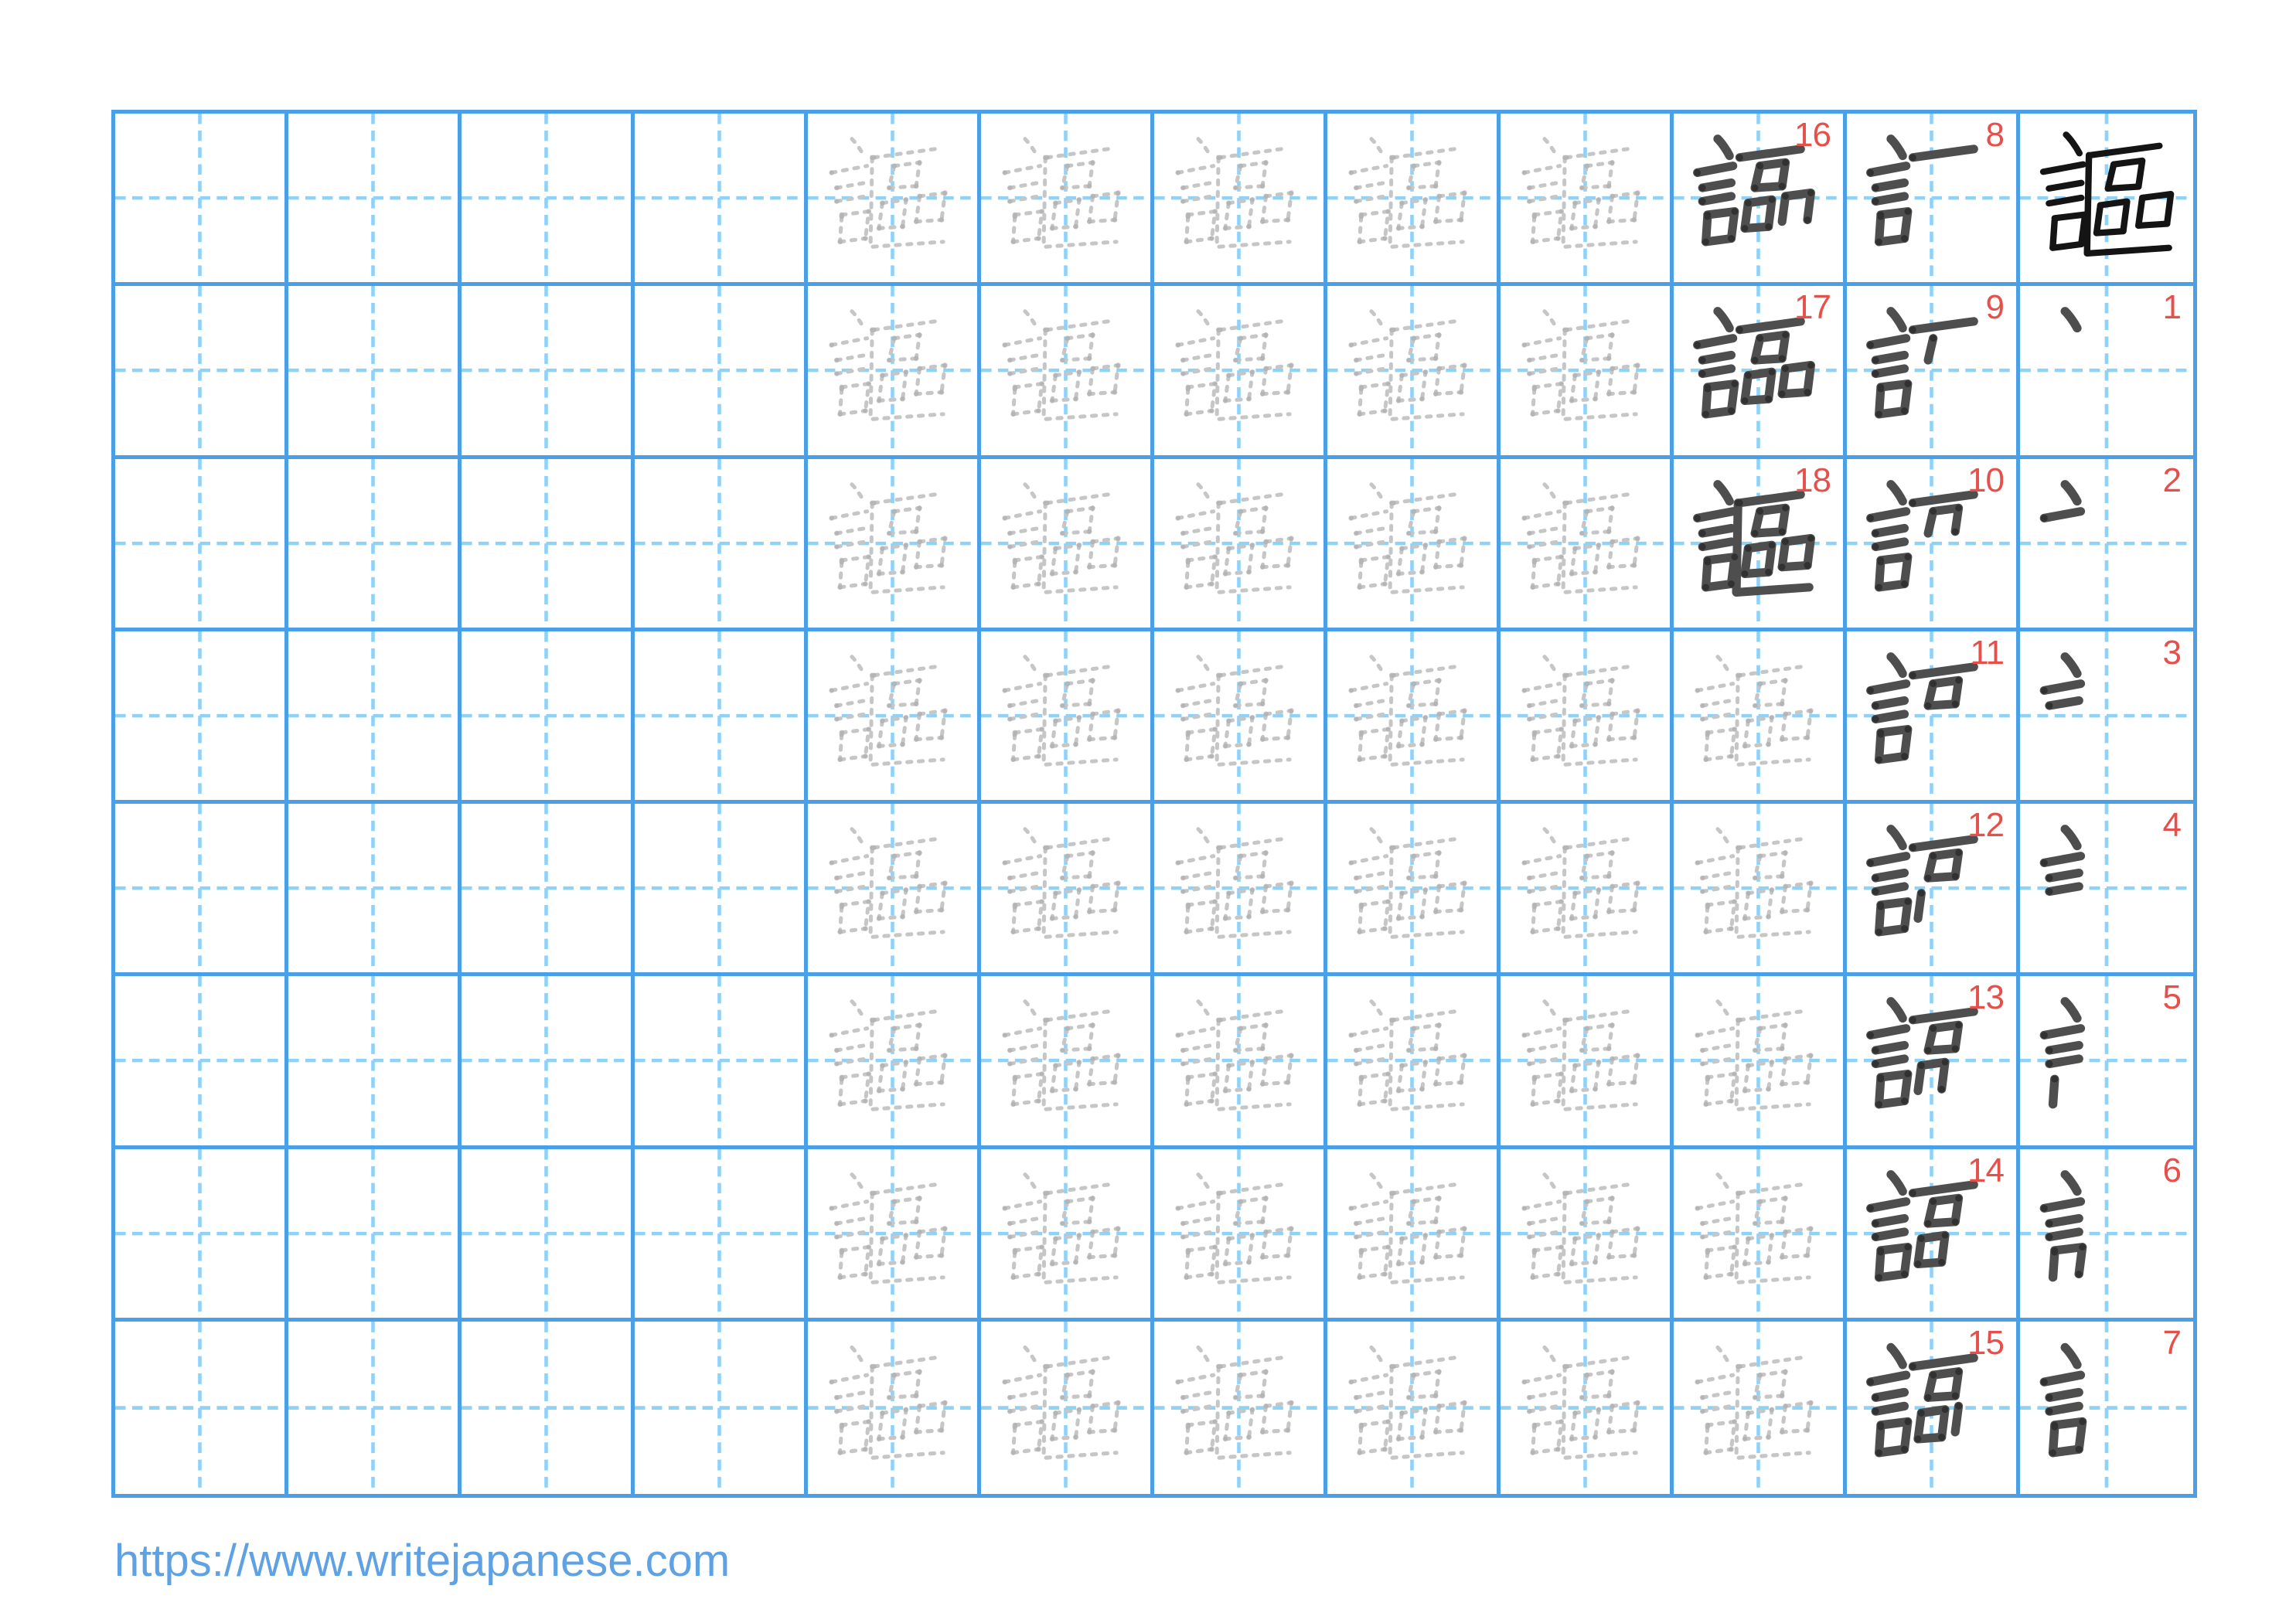 The width and height of the screenshot is (2296, 1623). What do you see at coordinates (548, 1062) in the screenshot?
I see `empty-practice-cell` at bounding box center [548, 1062].